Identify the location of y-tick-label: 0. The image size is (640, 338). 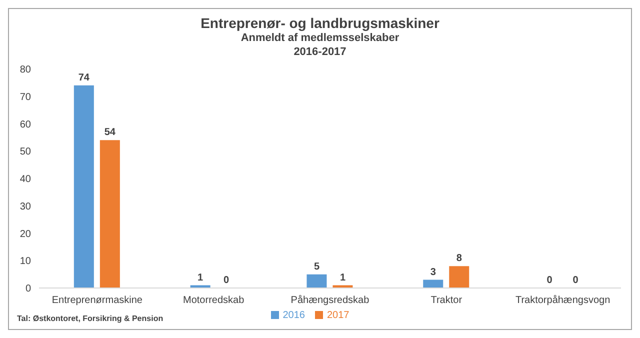
(28, 289).